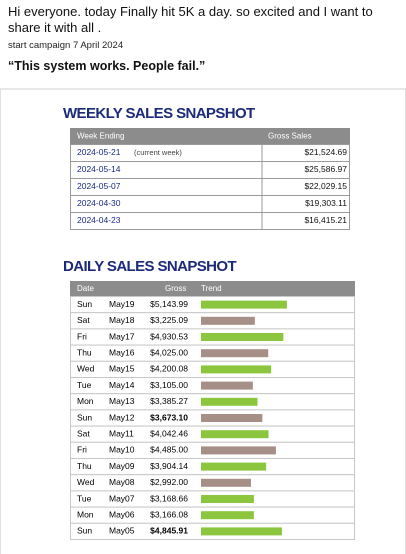 Image resolution: width=406 pixels, height=554 pixels. I want to click on week-gross: $16,415.21, so click(325, 220).